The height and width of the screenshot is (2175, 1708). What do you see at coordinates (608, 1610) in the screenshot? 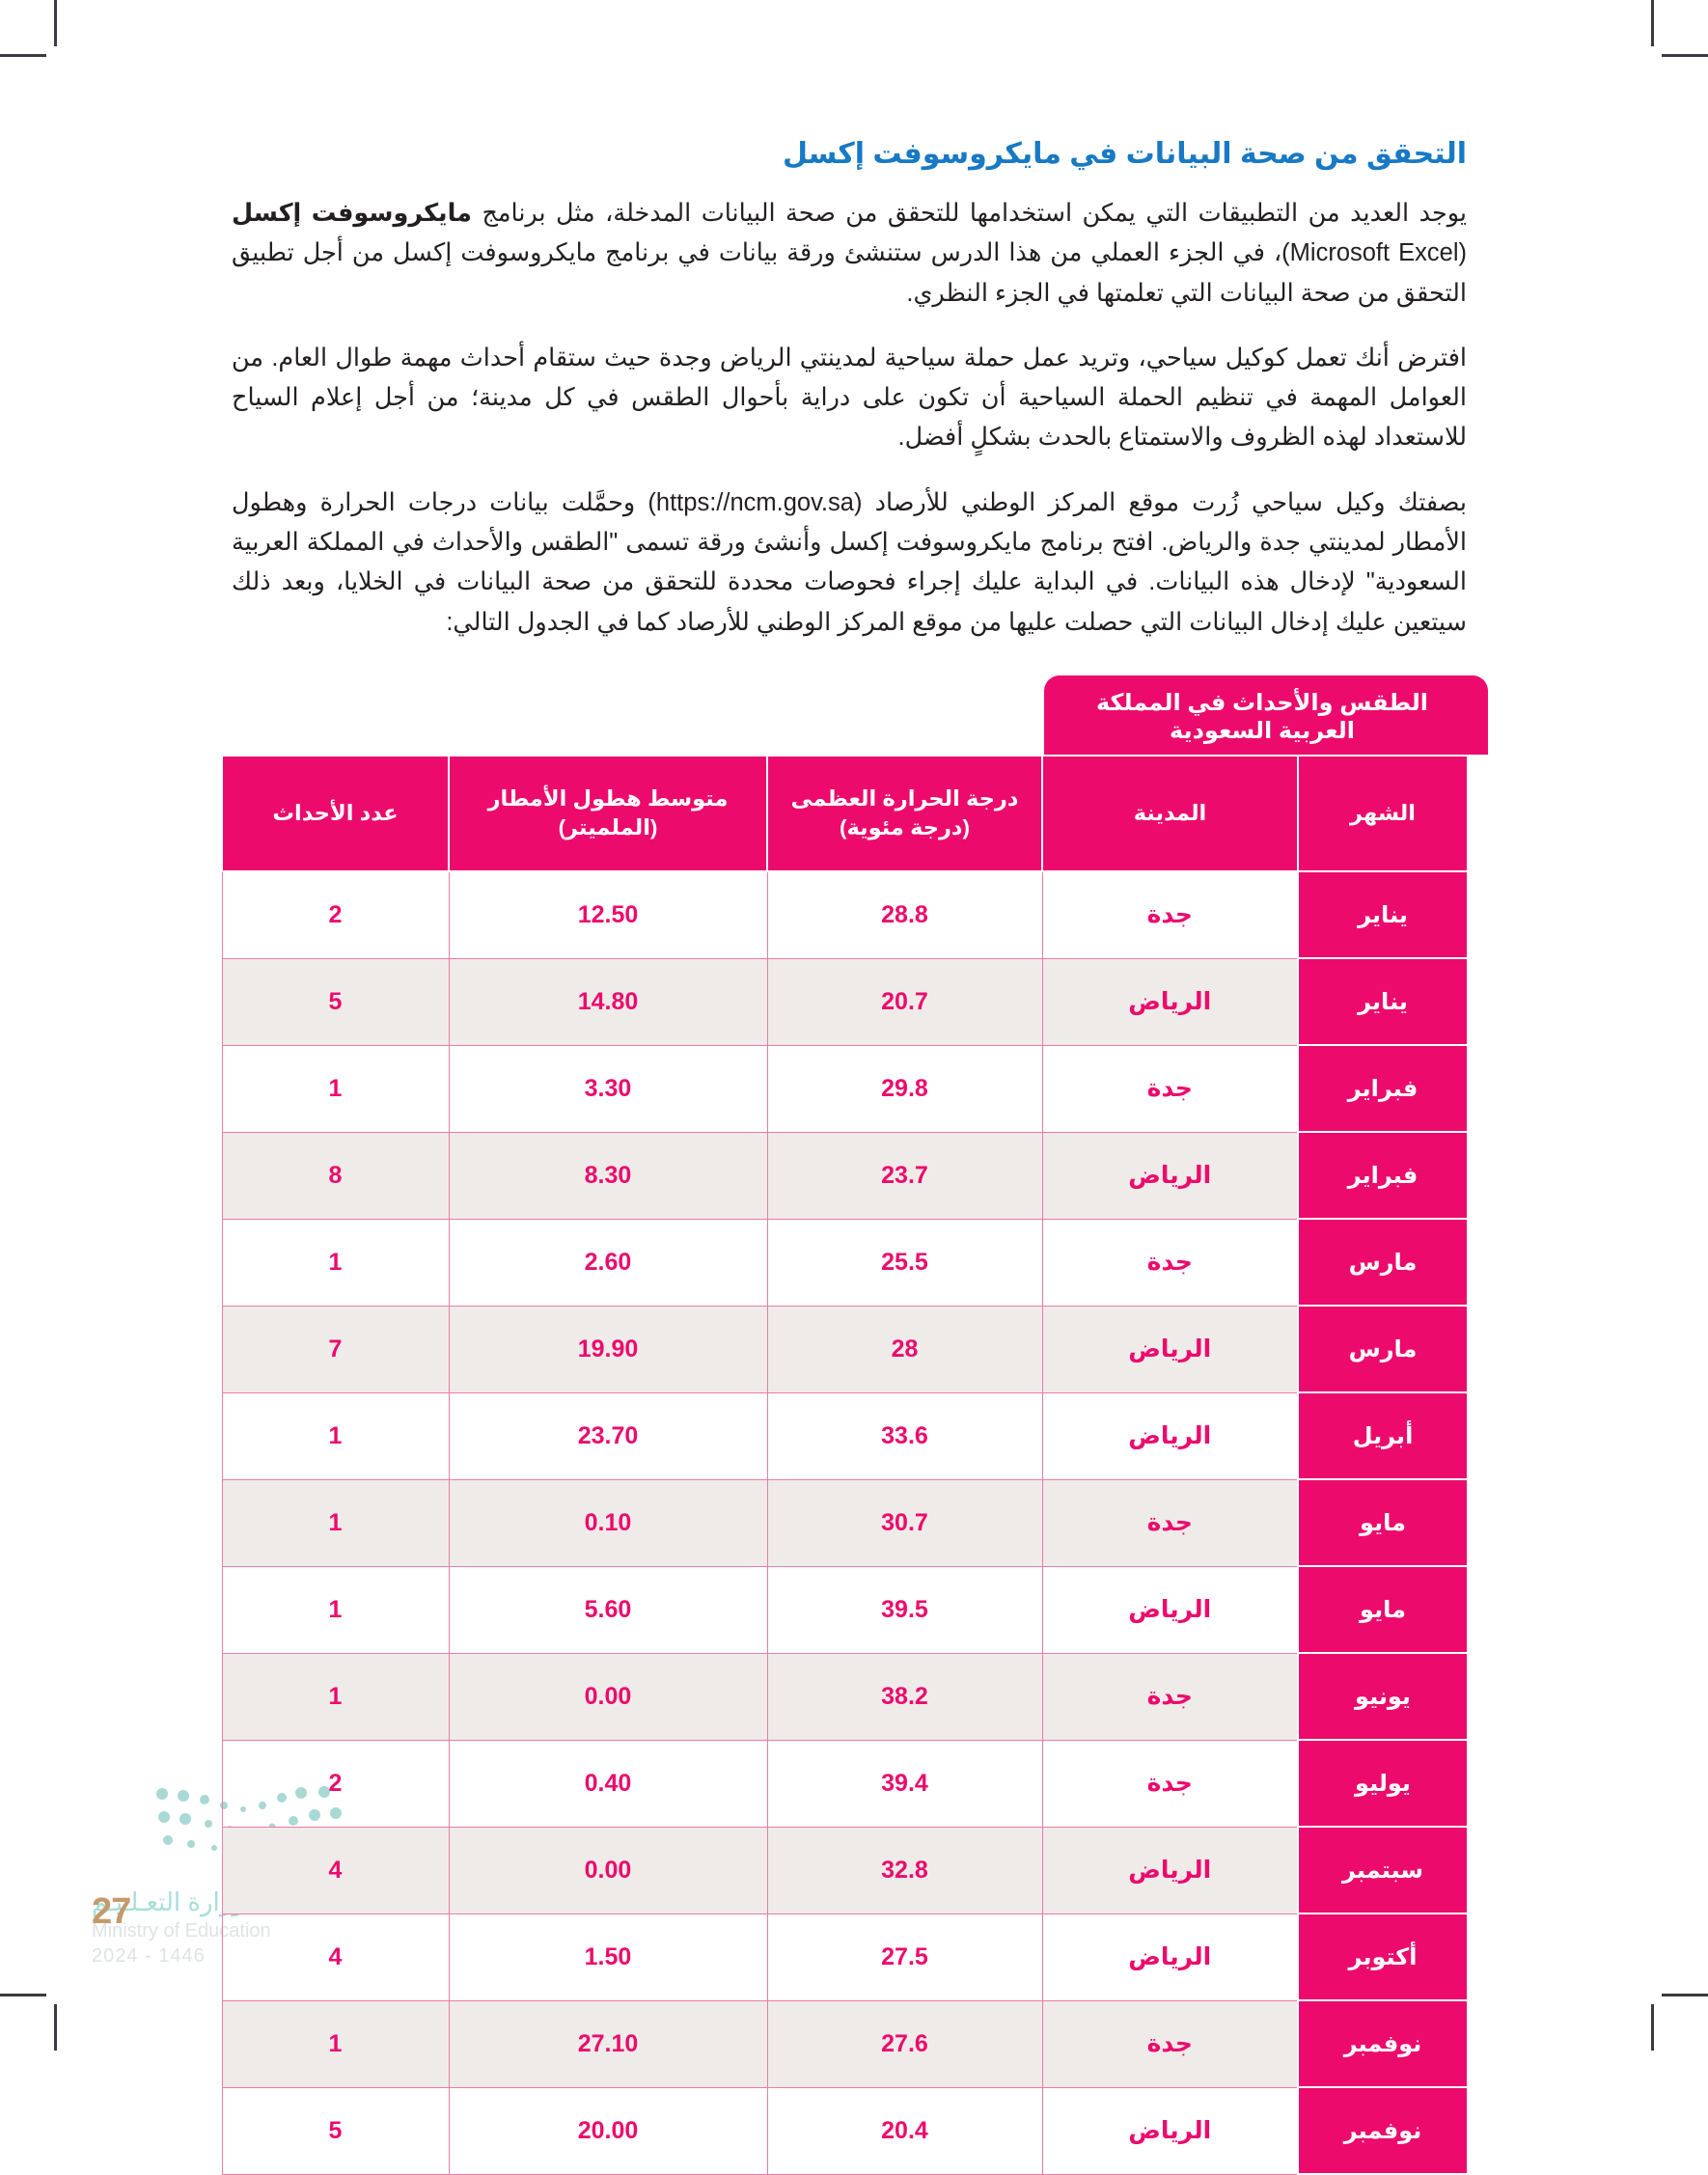
I see `cell-rain: 5.60` at bounding box center [608, 1610].